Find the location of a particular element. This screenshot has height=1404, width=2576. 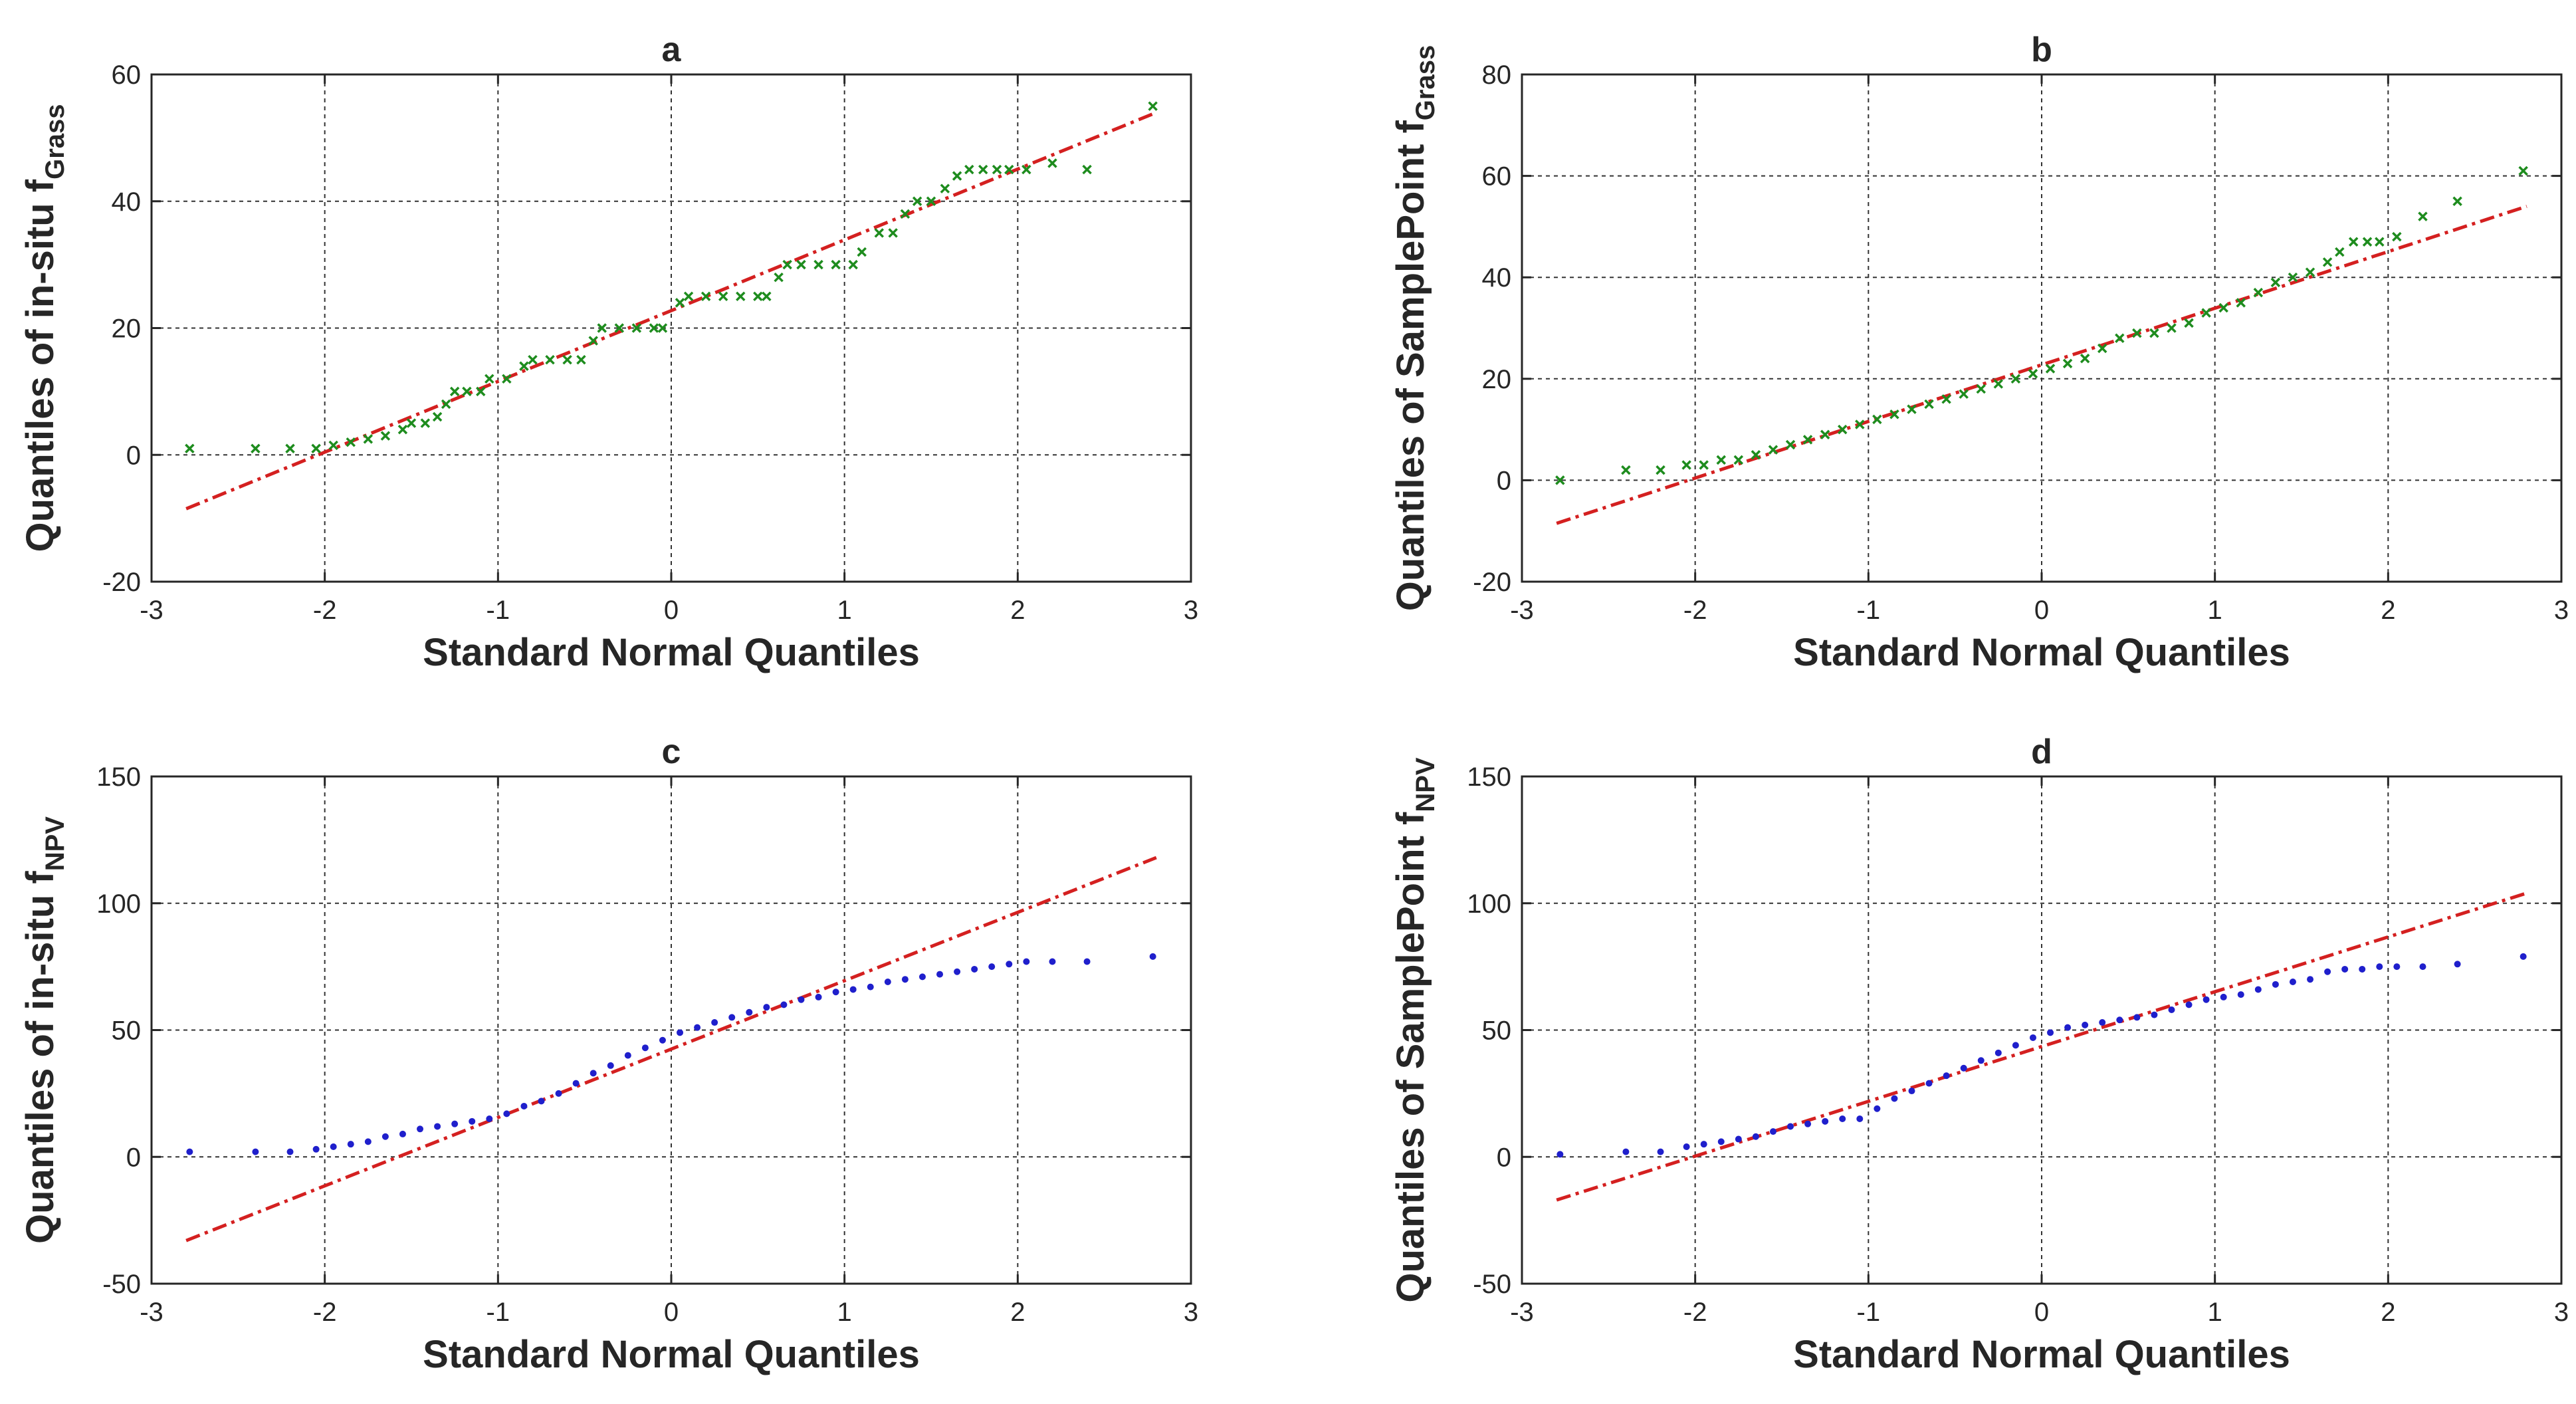

y-tick-label: 60 is located at coordinates (127, 75).